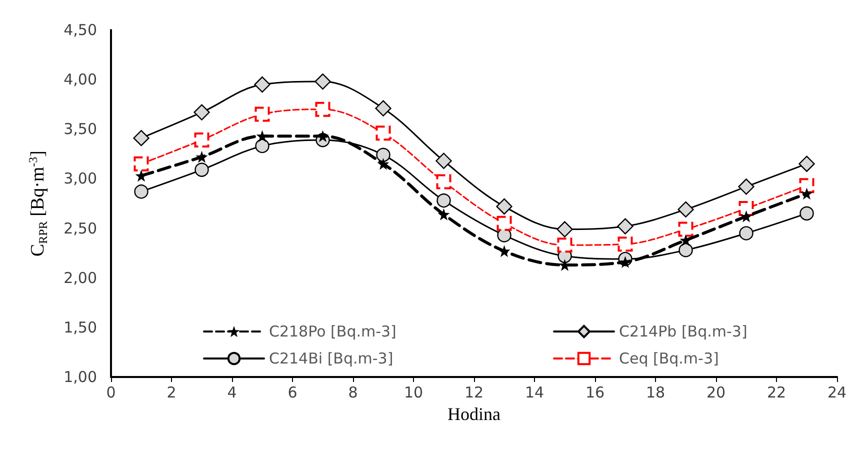 The image size is (859, 454). What do you see at coordinates (293, 393) in the screenshot?
I see `x-tick-label: 6` at bounding box center [293, 393].